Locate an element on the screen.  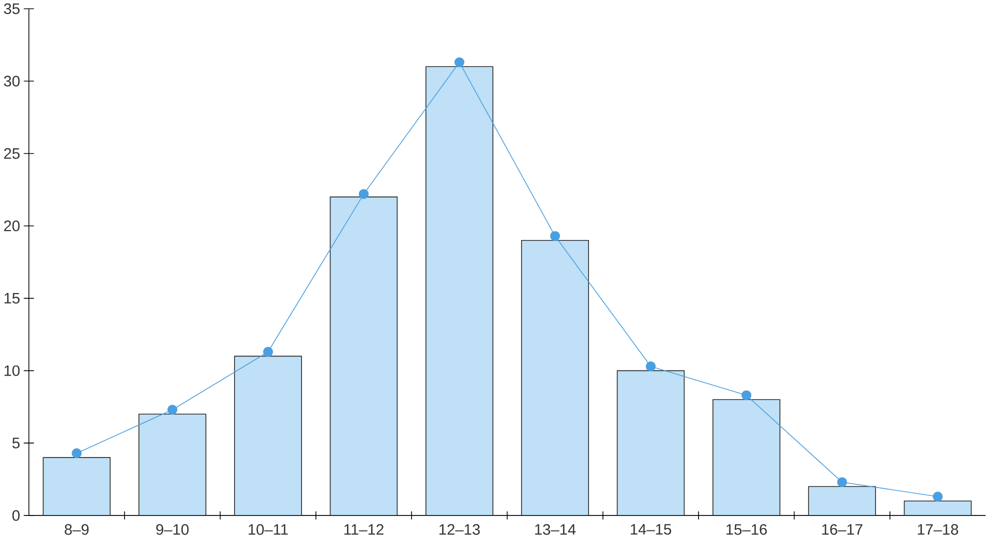
y-tick-label: 25 is located at coordinates (12, 153).